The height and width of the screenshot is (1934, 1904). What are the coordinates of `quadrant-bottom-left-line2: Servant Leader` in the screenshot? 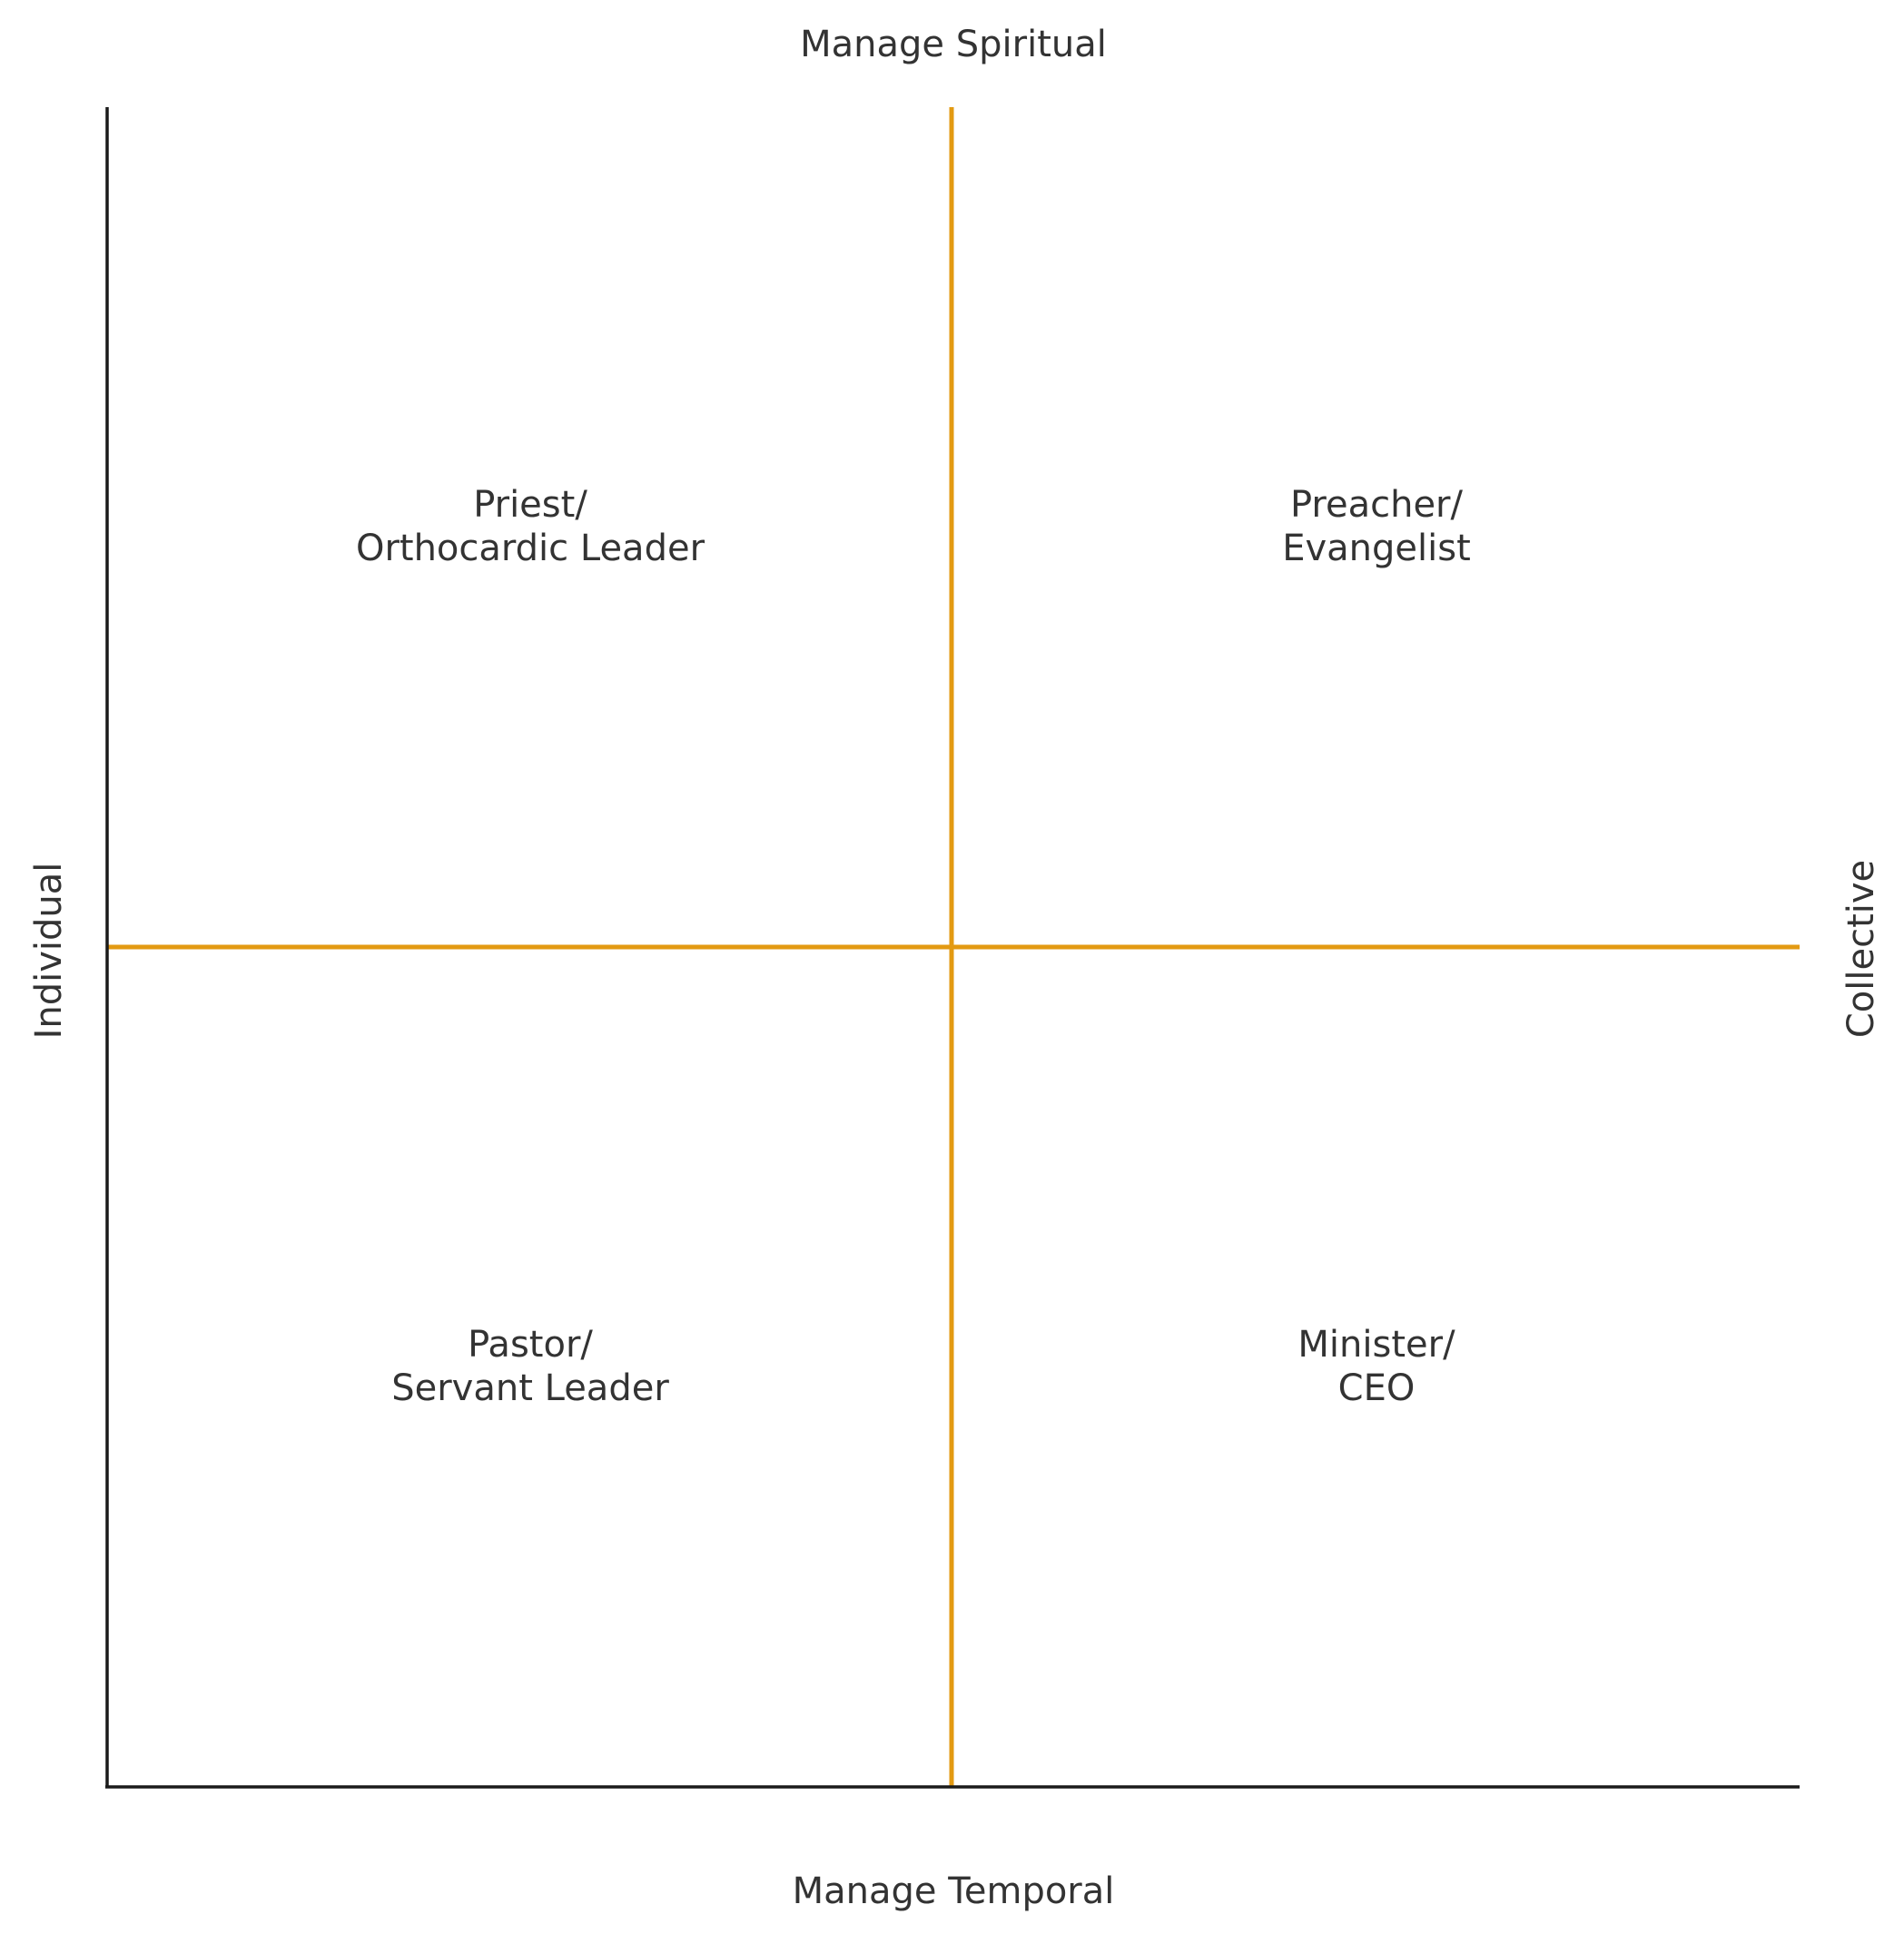 It's located at (530, 1388).